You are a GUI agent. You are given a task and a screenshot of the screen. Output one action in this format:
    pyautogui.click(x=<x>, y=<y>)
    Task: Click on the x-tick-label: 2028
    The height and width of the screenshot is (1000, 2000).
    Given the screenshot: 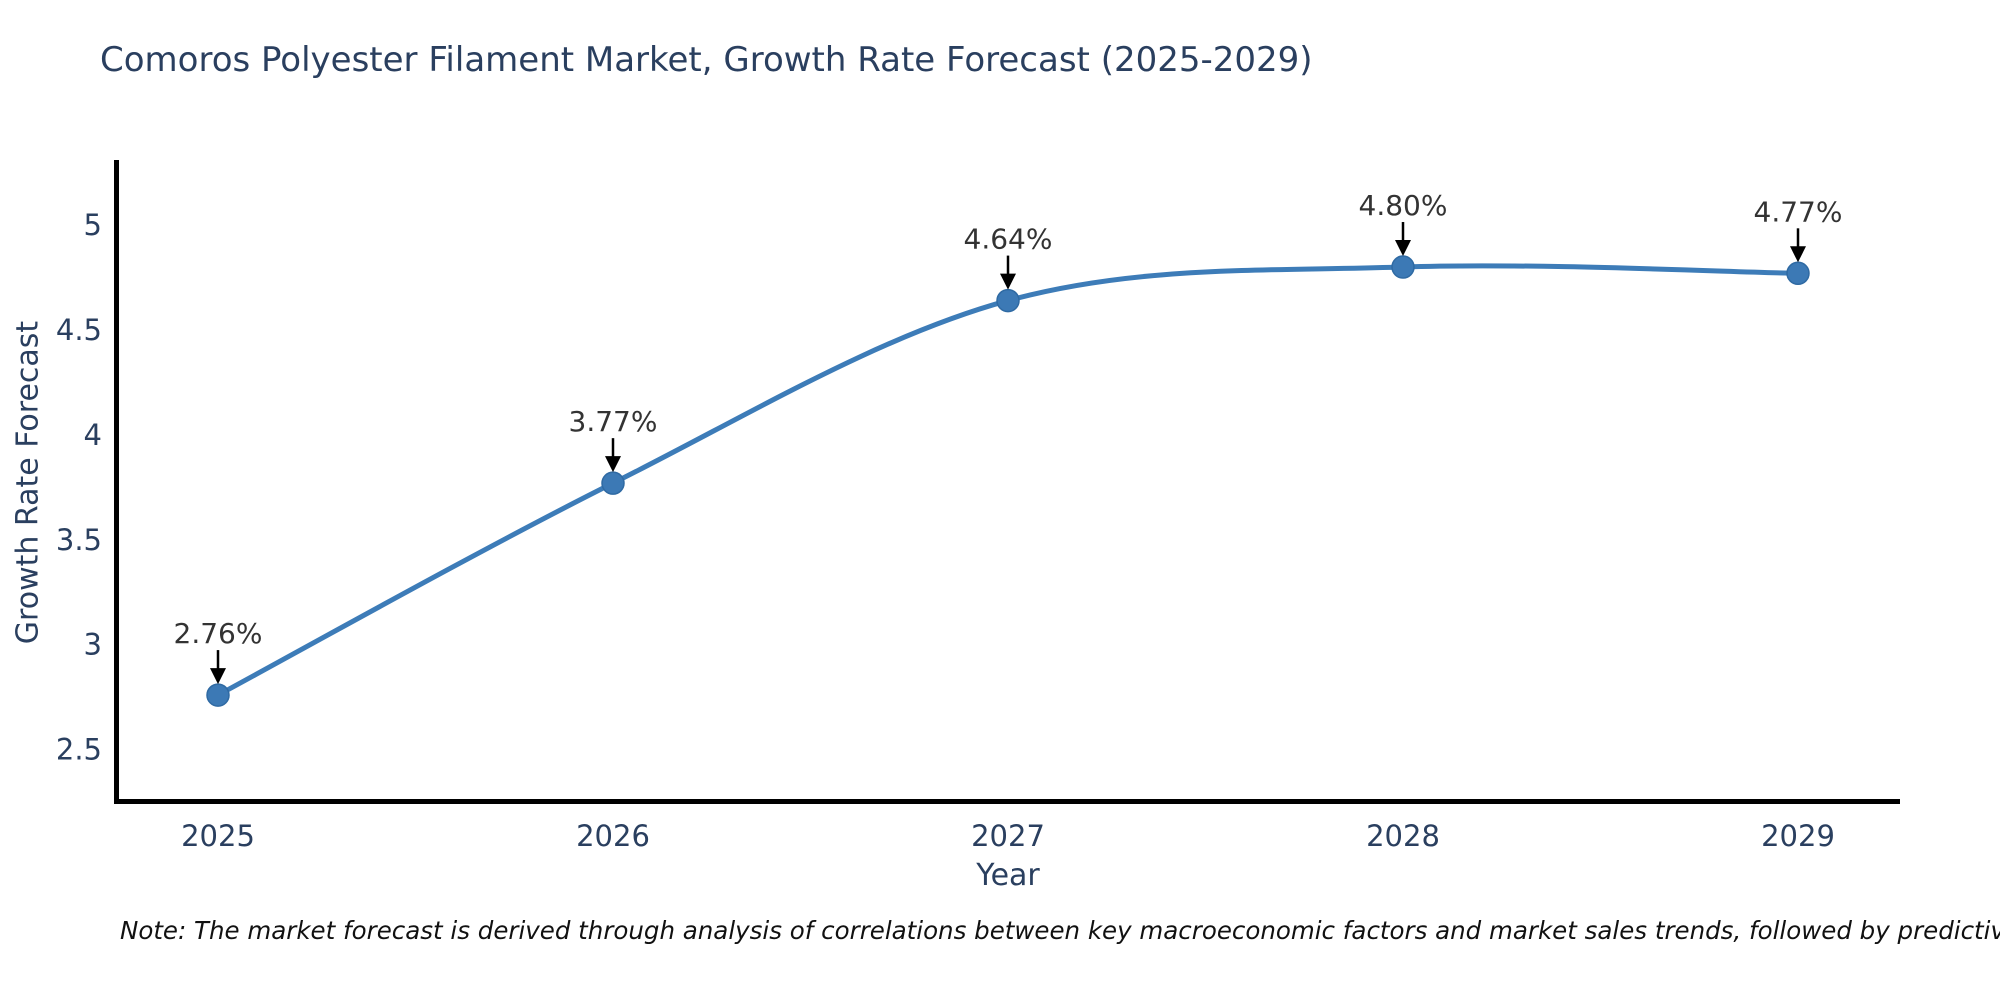 What is the action you would take?
    pyautogui.click(x=1403, y=836)
    